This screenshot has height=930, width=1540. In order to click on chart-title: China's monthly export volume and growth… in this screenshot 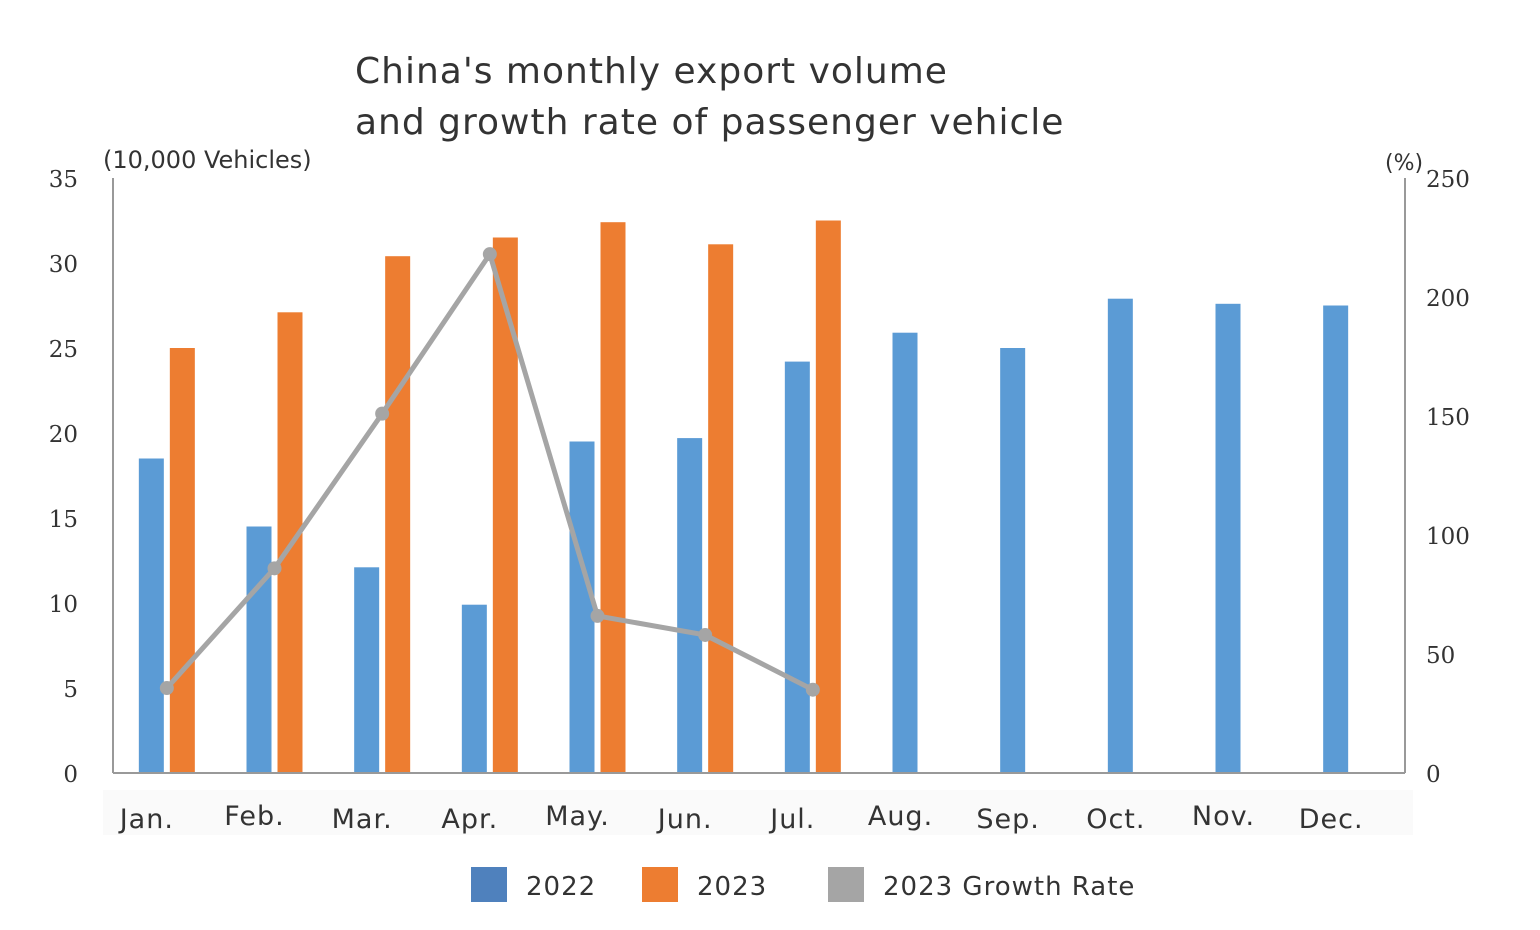, I will do `click(709, 97)`.